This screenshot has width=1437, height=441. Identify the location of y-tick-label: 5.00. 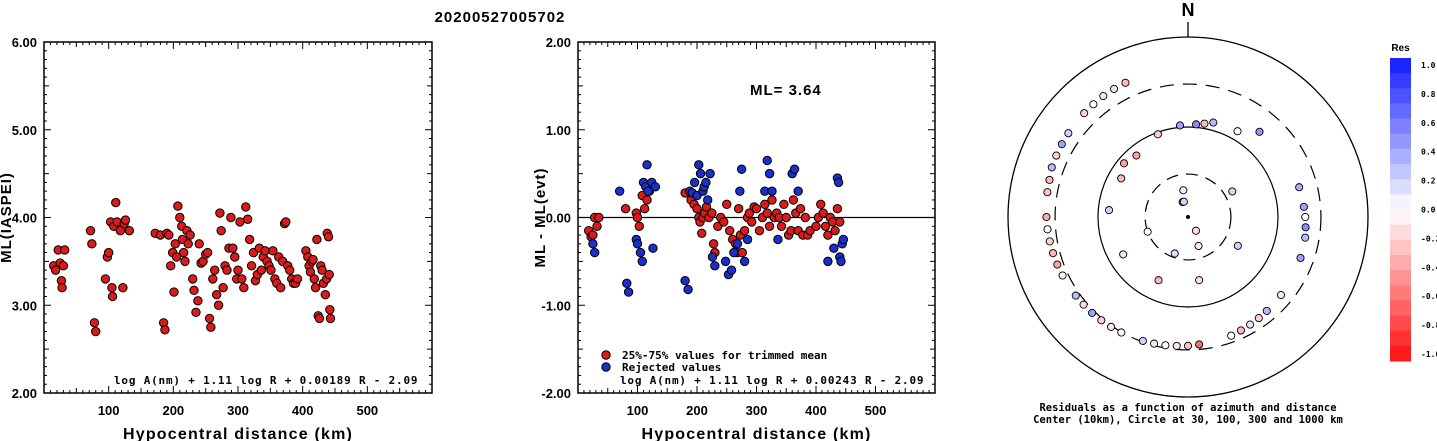
(24, 130).